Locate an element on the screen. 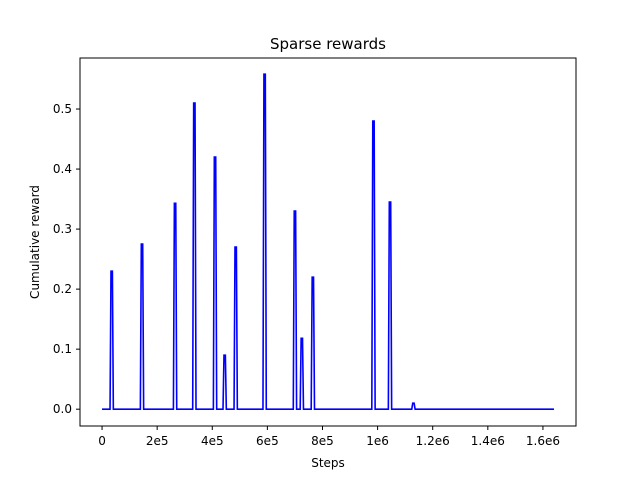 The image size is (640, 480). x-tick-label: 0 is located at coordinates (102, 441).